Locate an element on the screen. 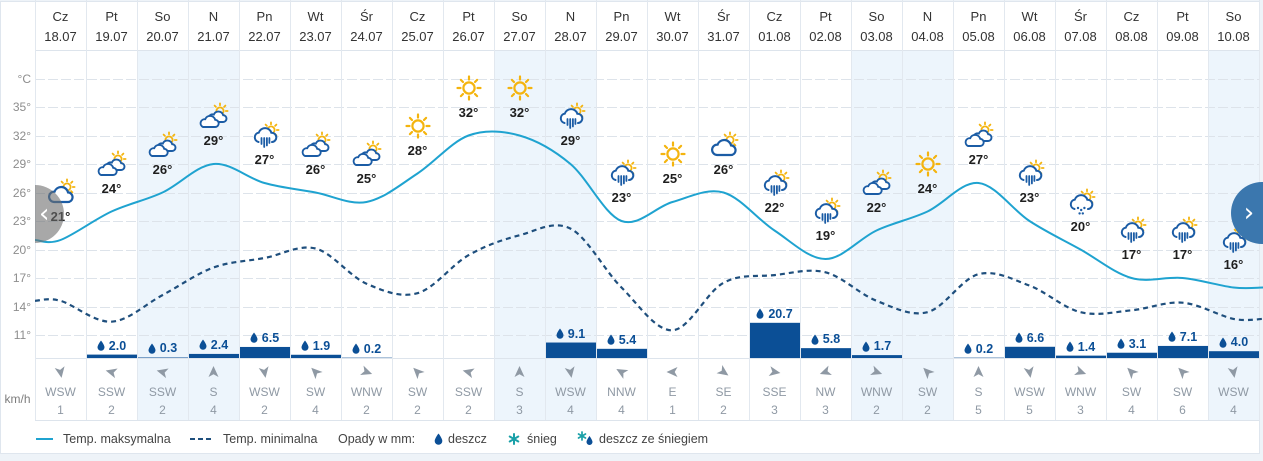 This screenshot has height=461, width=1263. wind-unit-label: km/h is located at coordinates (17, 399).